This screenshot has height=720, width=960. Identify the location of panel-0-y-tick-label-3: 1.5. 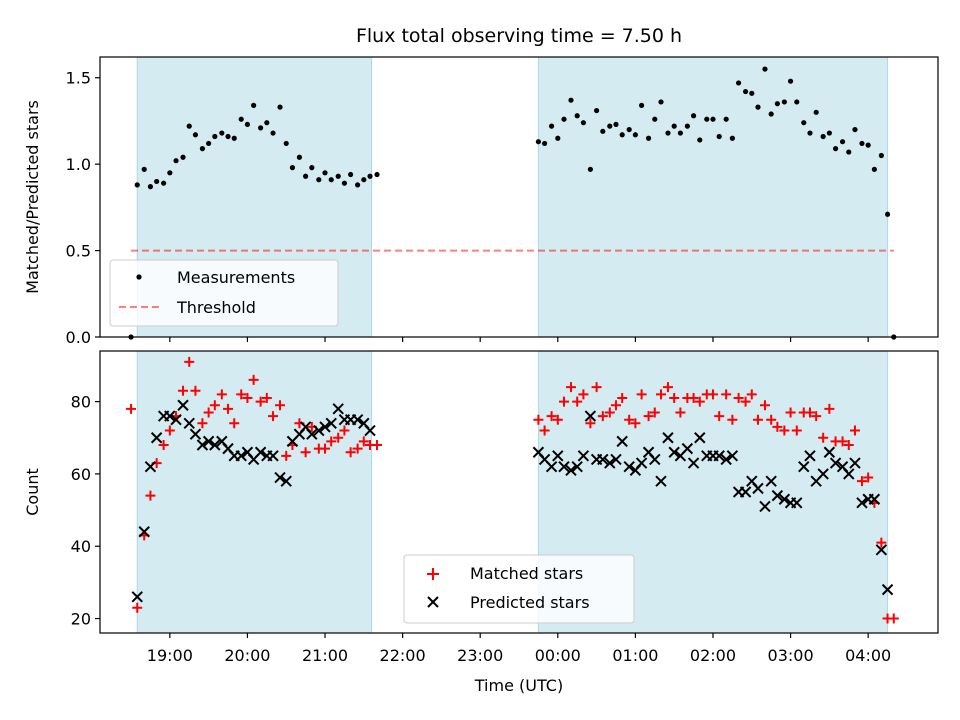
(78, 78).